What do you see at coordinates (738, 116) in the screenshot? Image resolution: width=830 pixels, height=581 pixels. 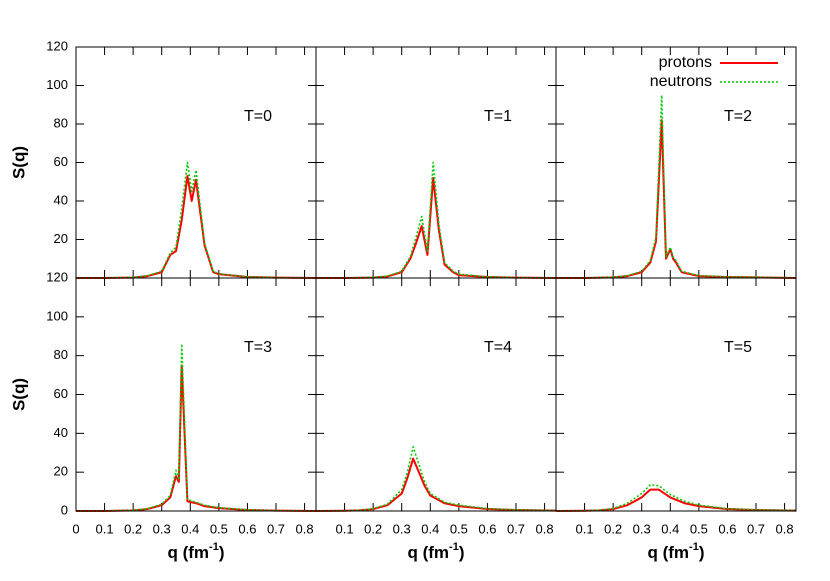 I see `annotation: T=2` at bounding box center [738, 116].